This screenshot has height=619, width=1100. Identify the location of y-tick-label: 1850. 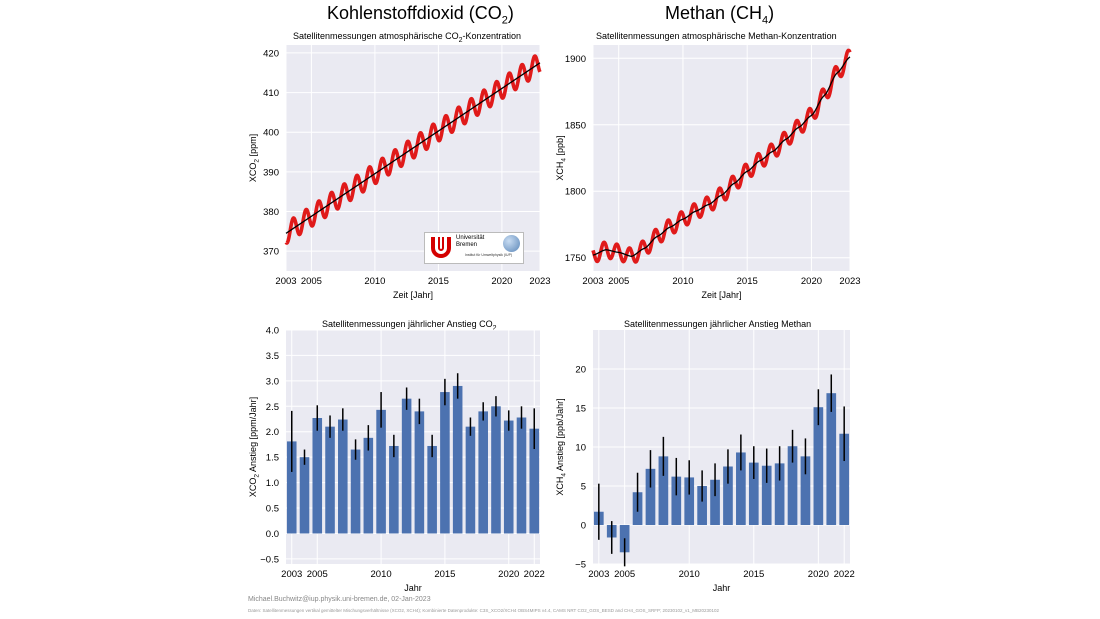
(575, 125).